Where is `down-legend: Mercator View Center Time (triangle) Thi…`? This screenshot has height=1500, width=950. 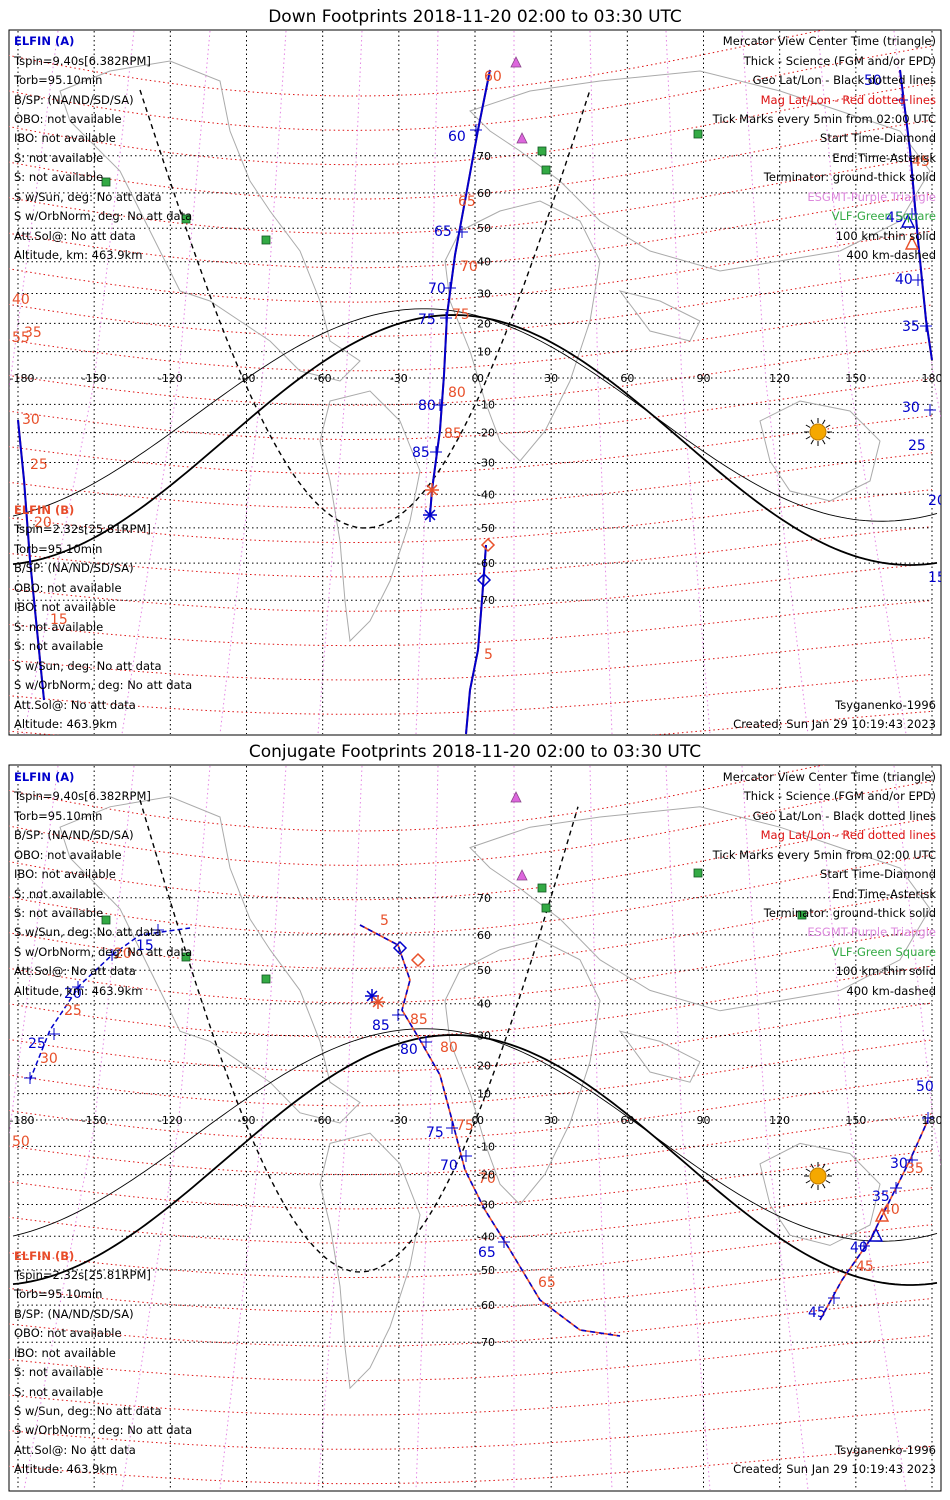
down-legend: Mercator View Center Time (triangle) Thi… is located at coordinates (824, 148).